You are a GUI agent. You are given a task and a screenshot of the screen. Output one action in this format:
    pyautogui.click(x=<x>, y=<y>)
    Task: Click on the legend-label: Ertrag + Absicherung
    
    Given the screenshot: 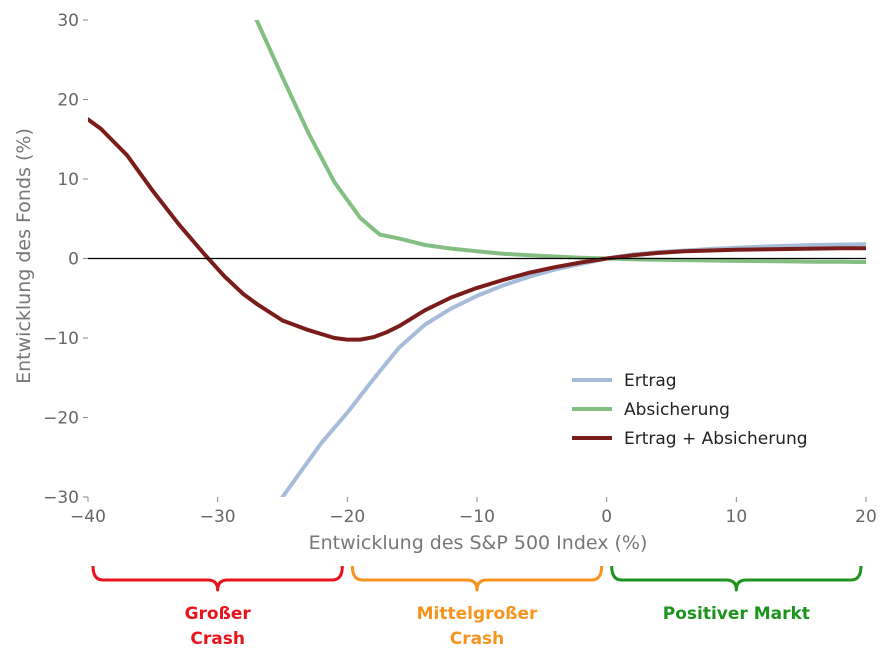 What is the action you would take?
    pyautogui.click(x=716, y=439)
    